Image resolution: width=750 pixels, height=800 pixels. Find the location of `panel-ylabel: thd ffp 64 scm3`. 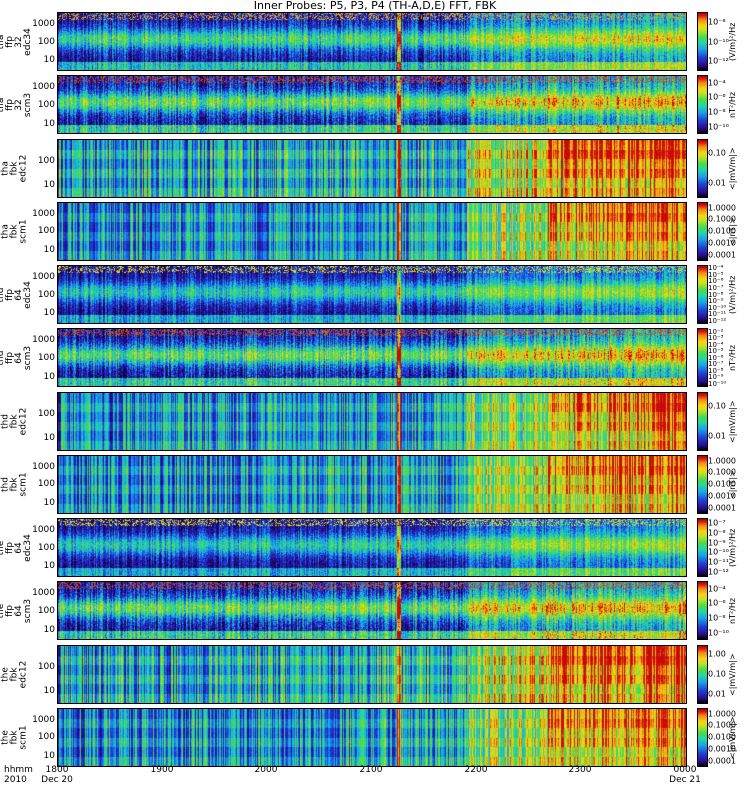

panel-ylabel: thd ffp 64 scm3 is located at coordinates (16, 357).